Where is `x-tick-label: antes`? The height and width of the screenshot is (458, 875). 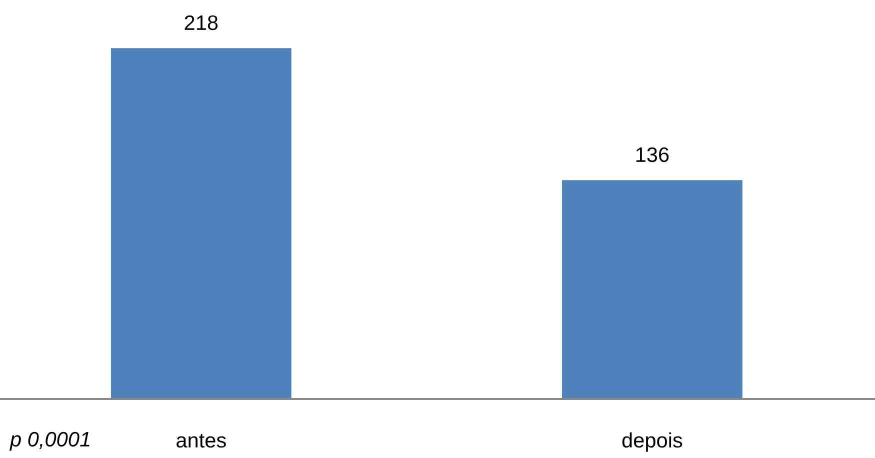 x-tick-label: antes is located at coordinates (201, 441).